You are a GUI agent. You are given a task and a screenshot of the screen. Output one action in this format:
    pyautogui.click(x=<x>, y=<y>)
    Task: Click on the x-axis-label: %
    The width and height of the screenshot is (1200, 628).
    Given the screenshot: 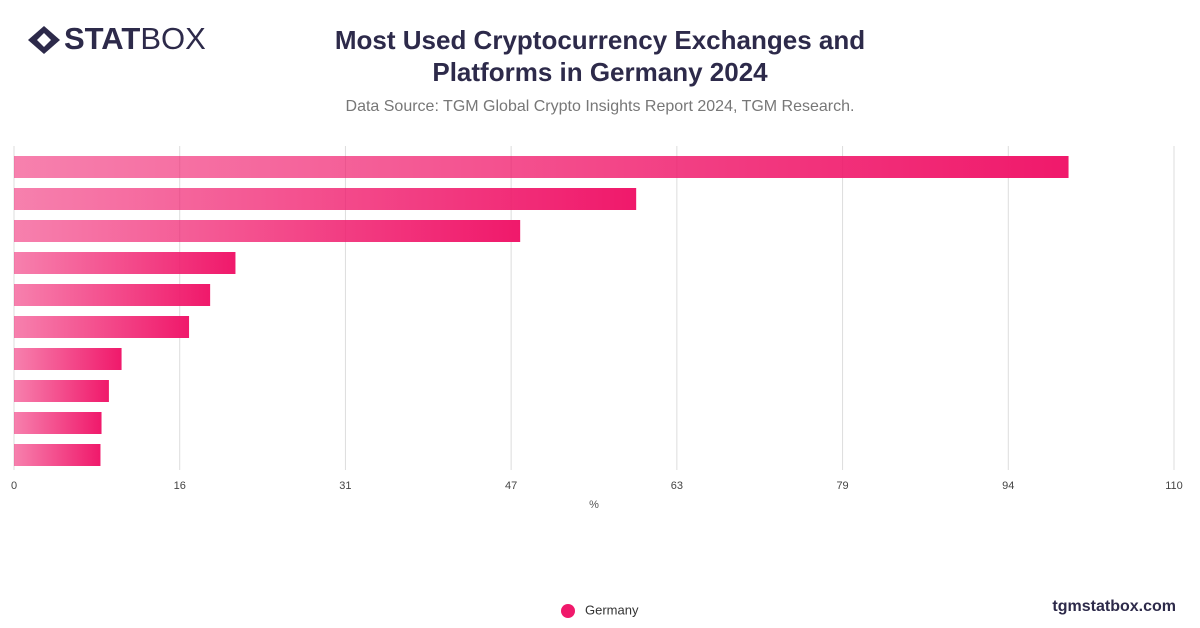 What is the action you would take?
    pyautogui.click(x=594, y=505)
    